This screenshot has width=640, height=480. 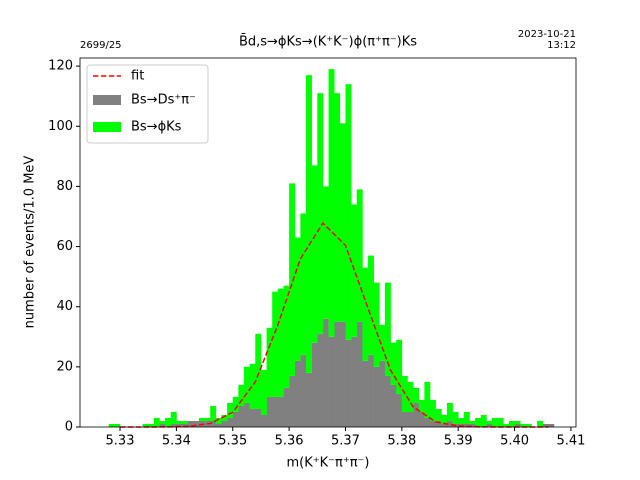 I want to click on x-tick-label: 5.34, so click(x=176, y=441).